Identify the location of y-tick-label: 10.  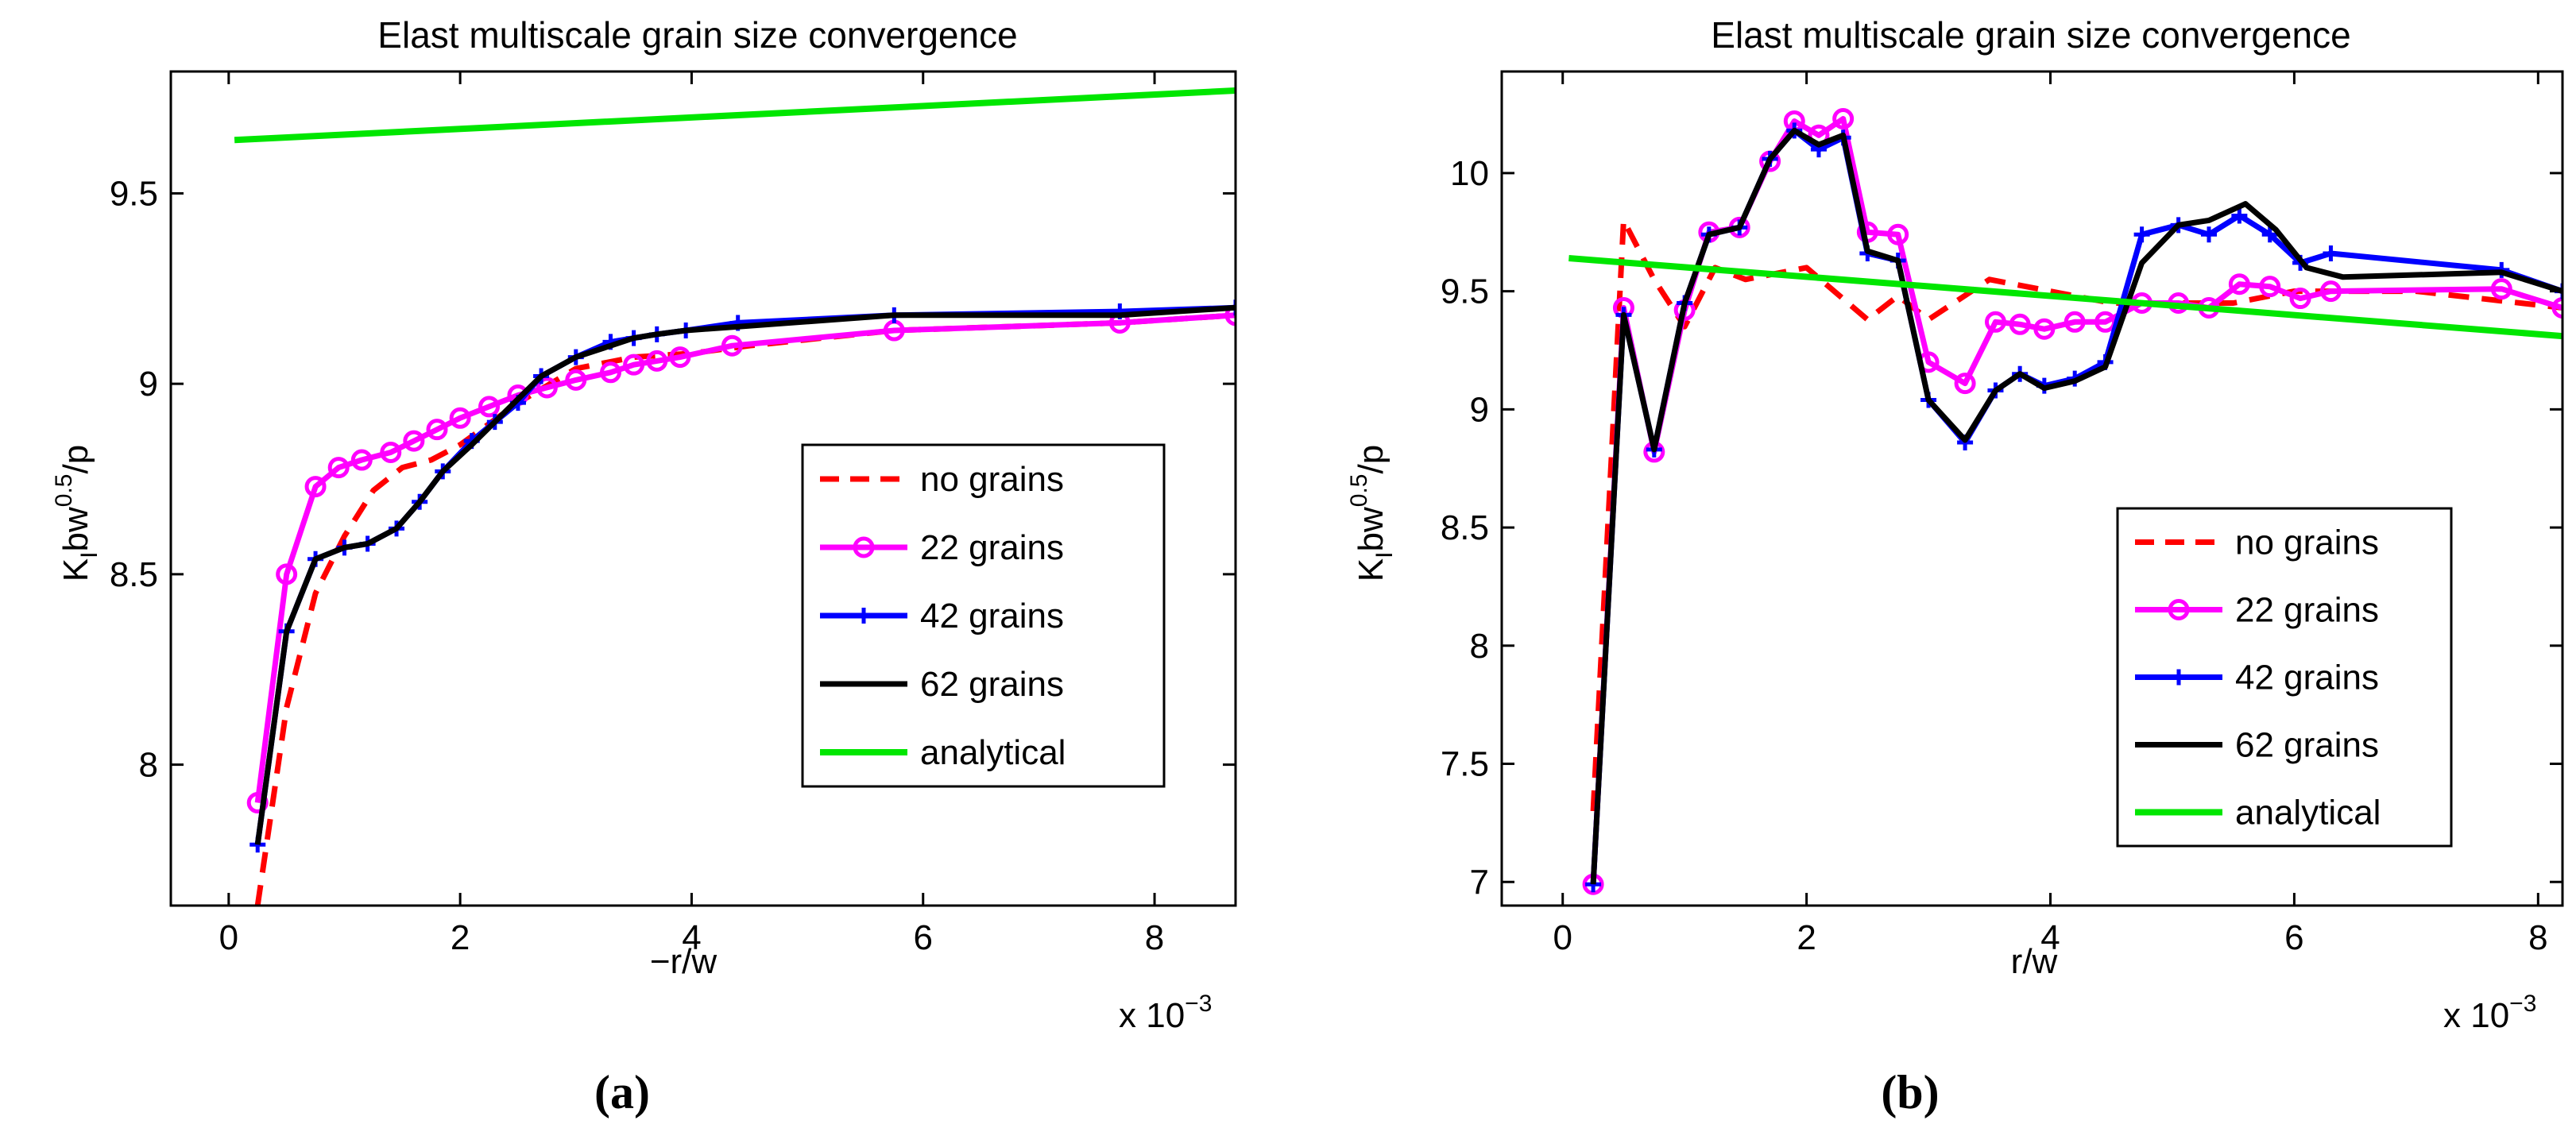
(1469, 174).